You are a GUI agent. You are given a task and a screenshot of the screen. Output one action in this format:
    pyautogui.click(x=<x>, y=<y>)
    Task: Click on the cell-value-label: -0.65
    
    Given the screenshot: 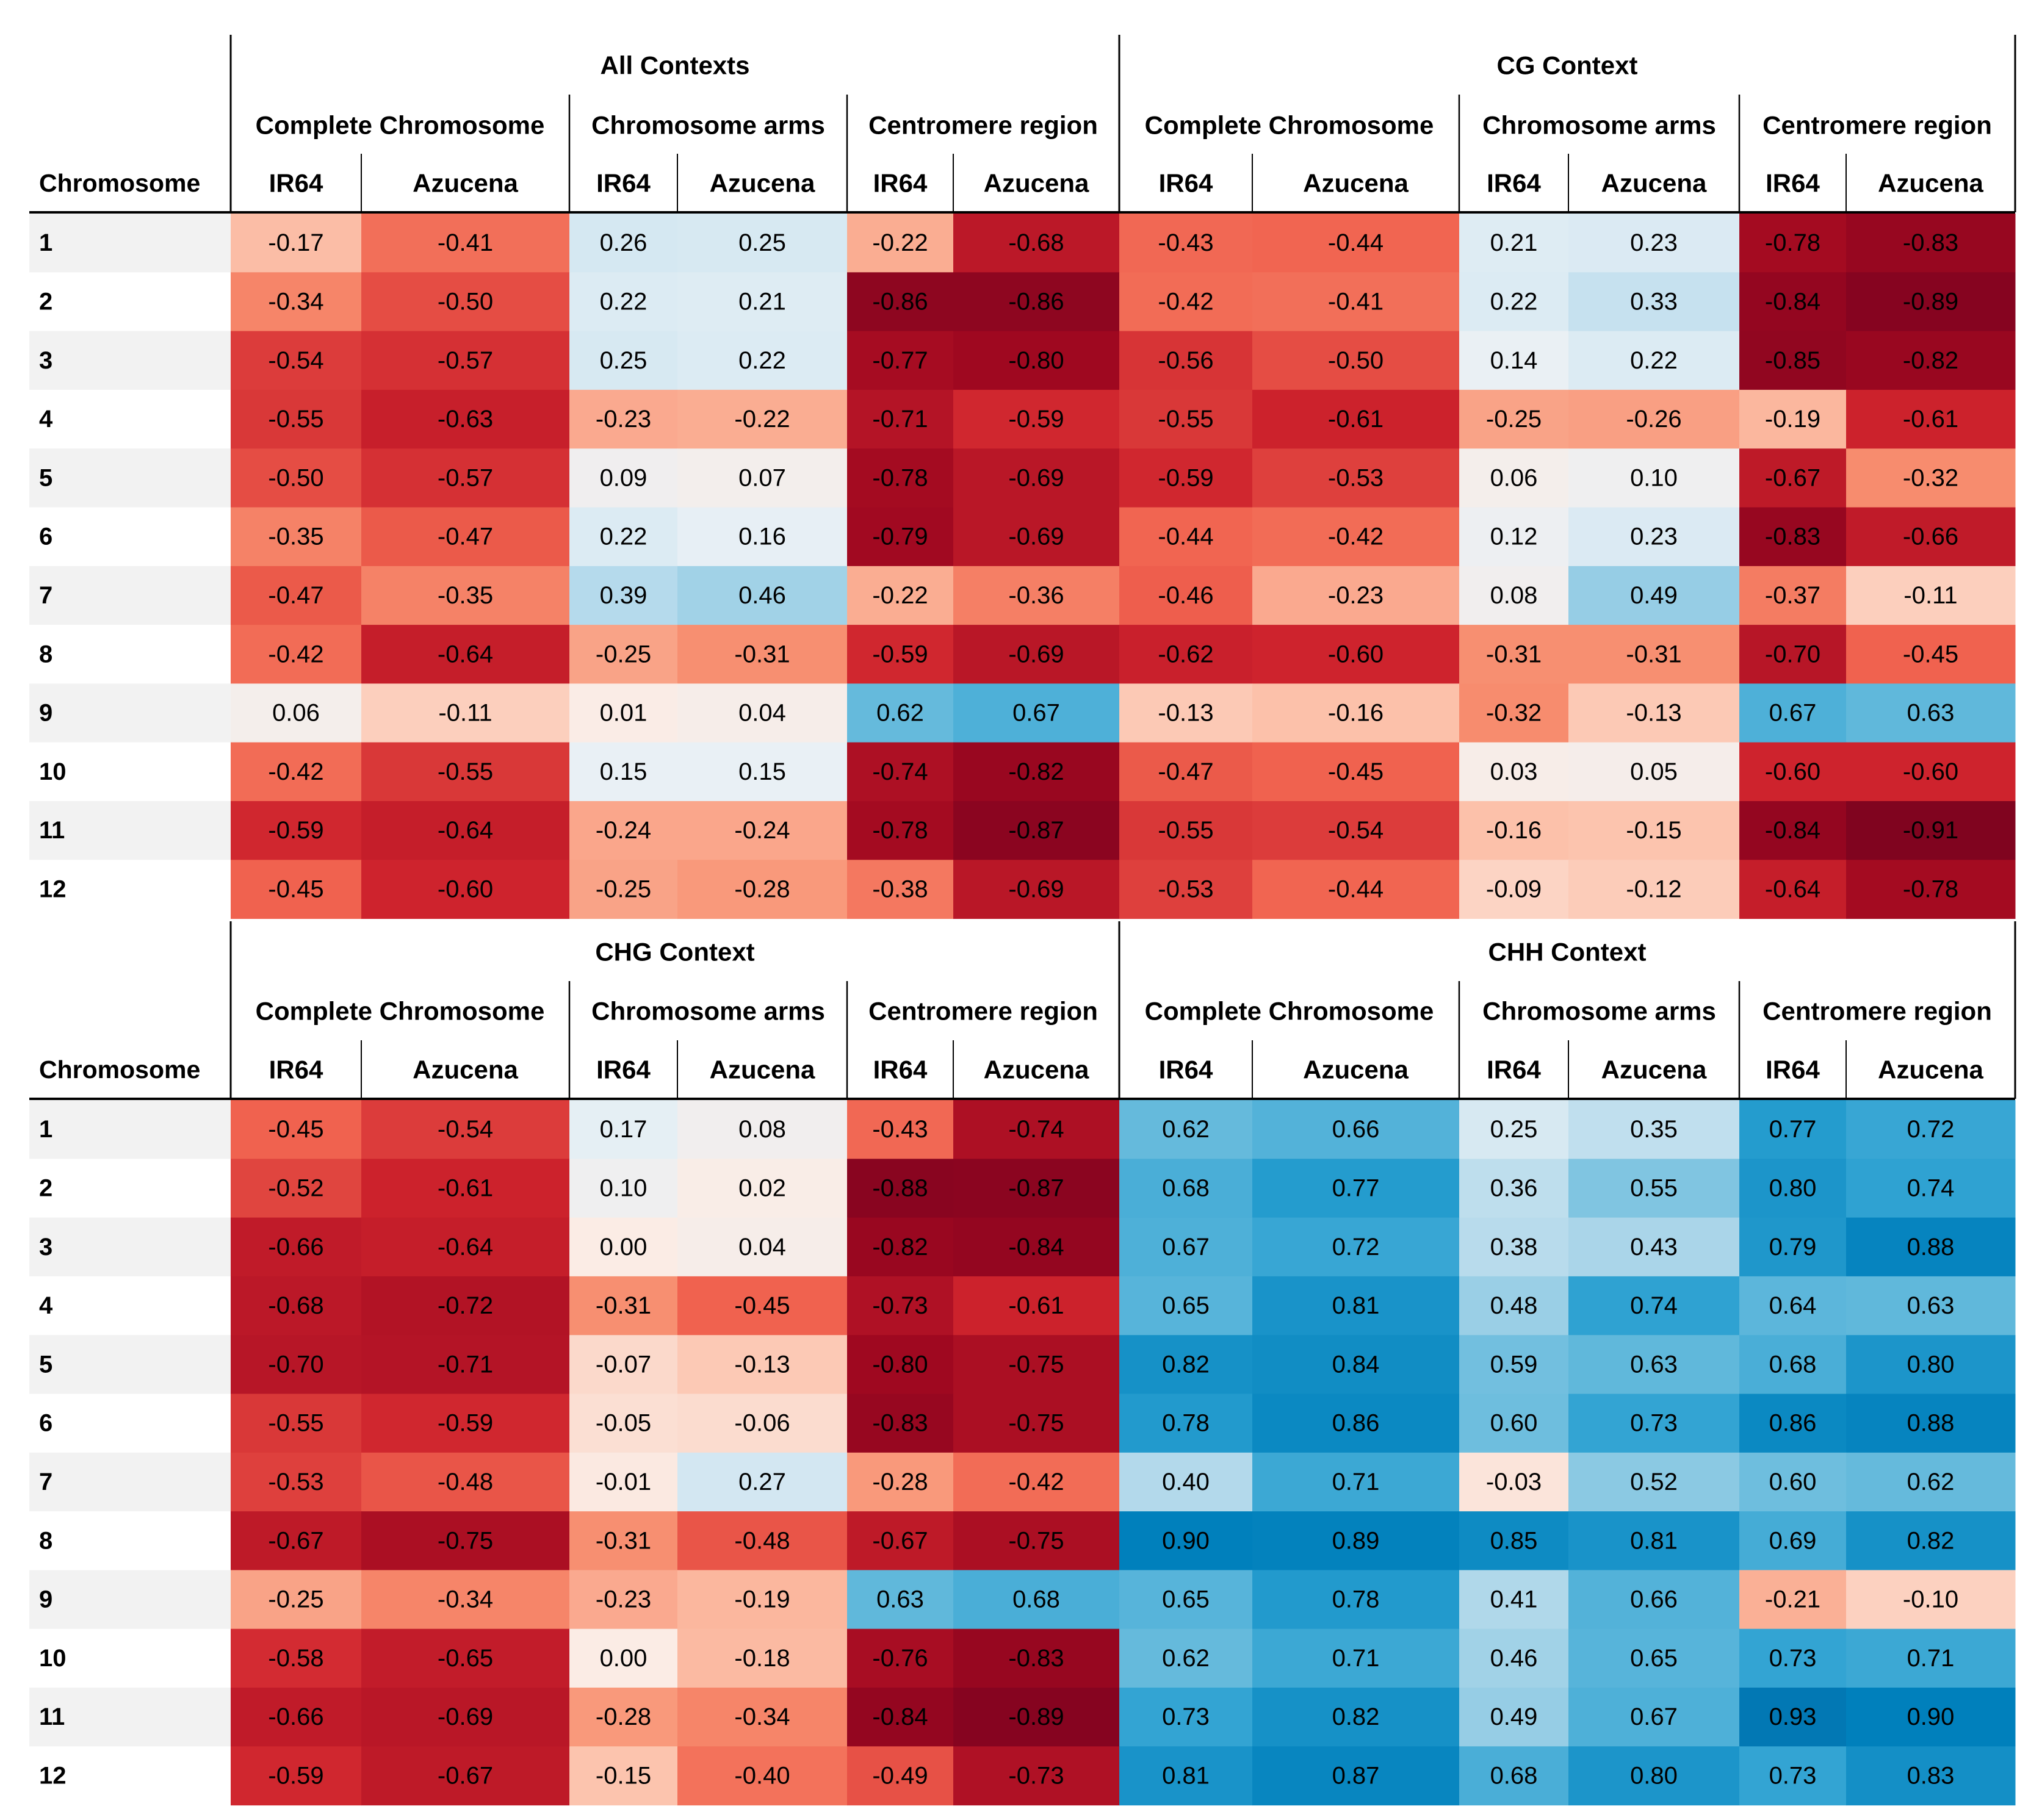 What is the action you would take?
    pyautogui.click(x=466, y=1658)
    